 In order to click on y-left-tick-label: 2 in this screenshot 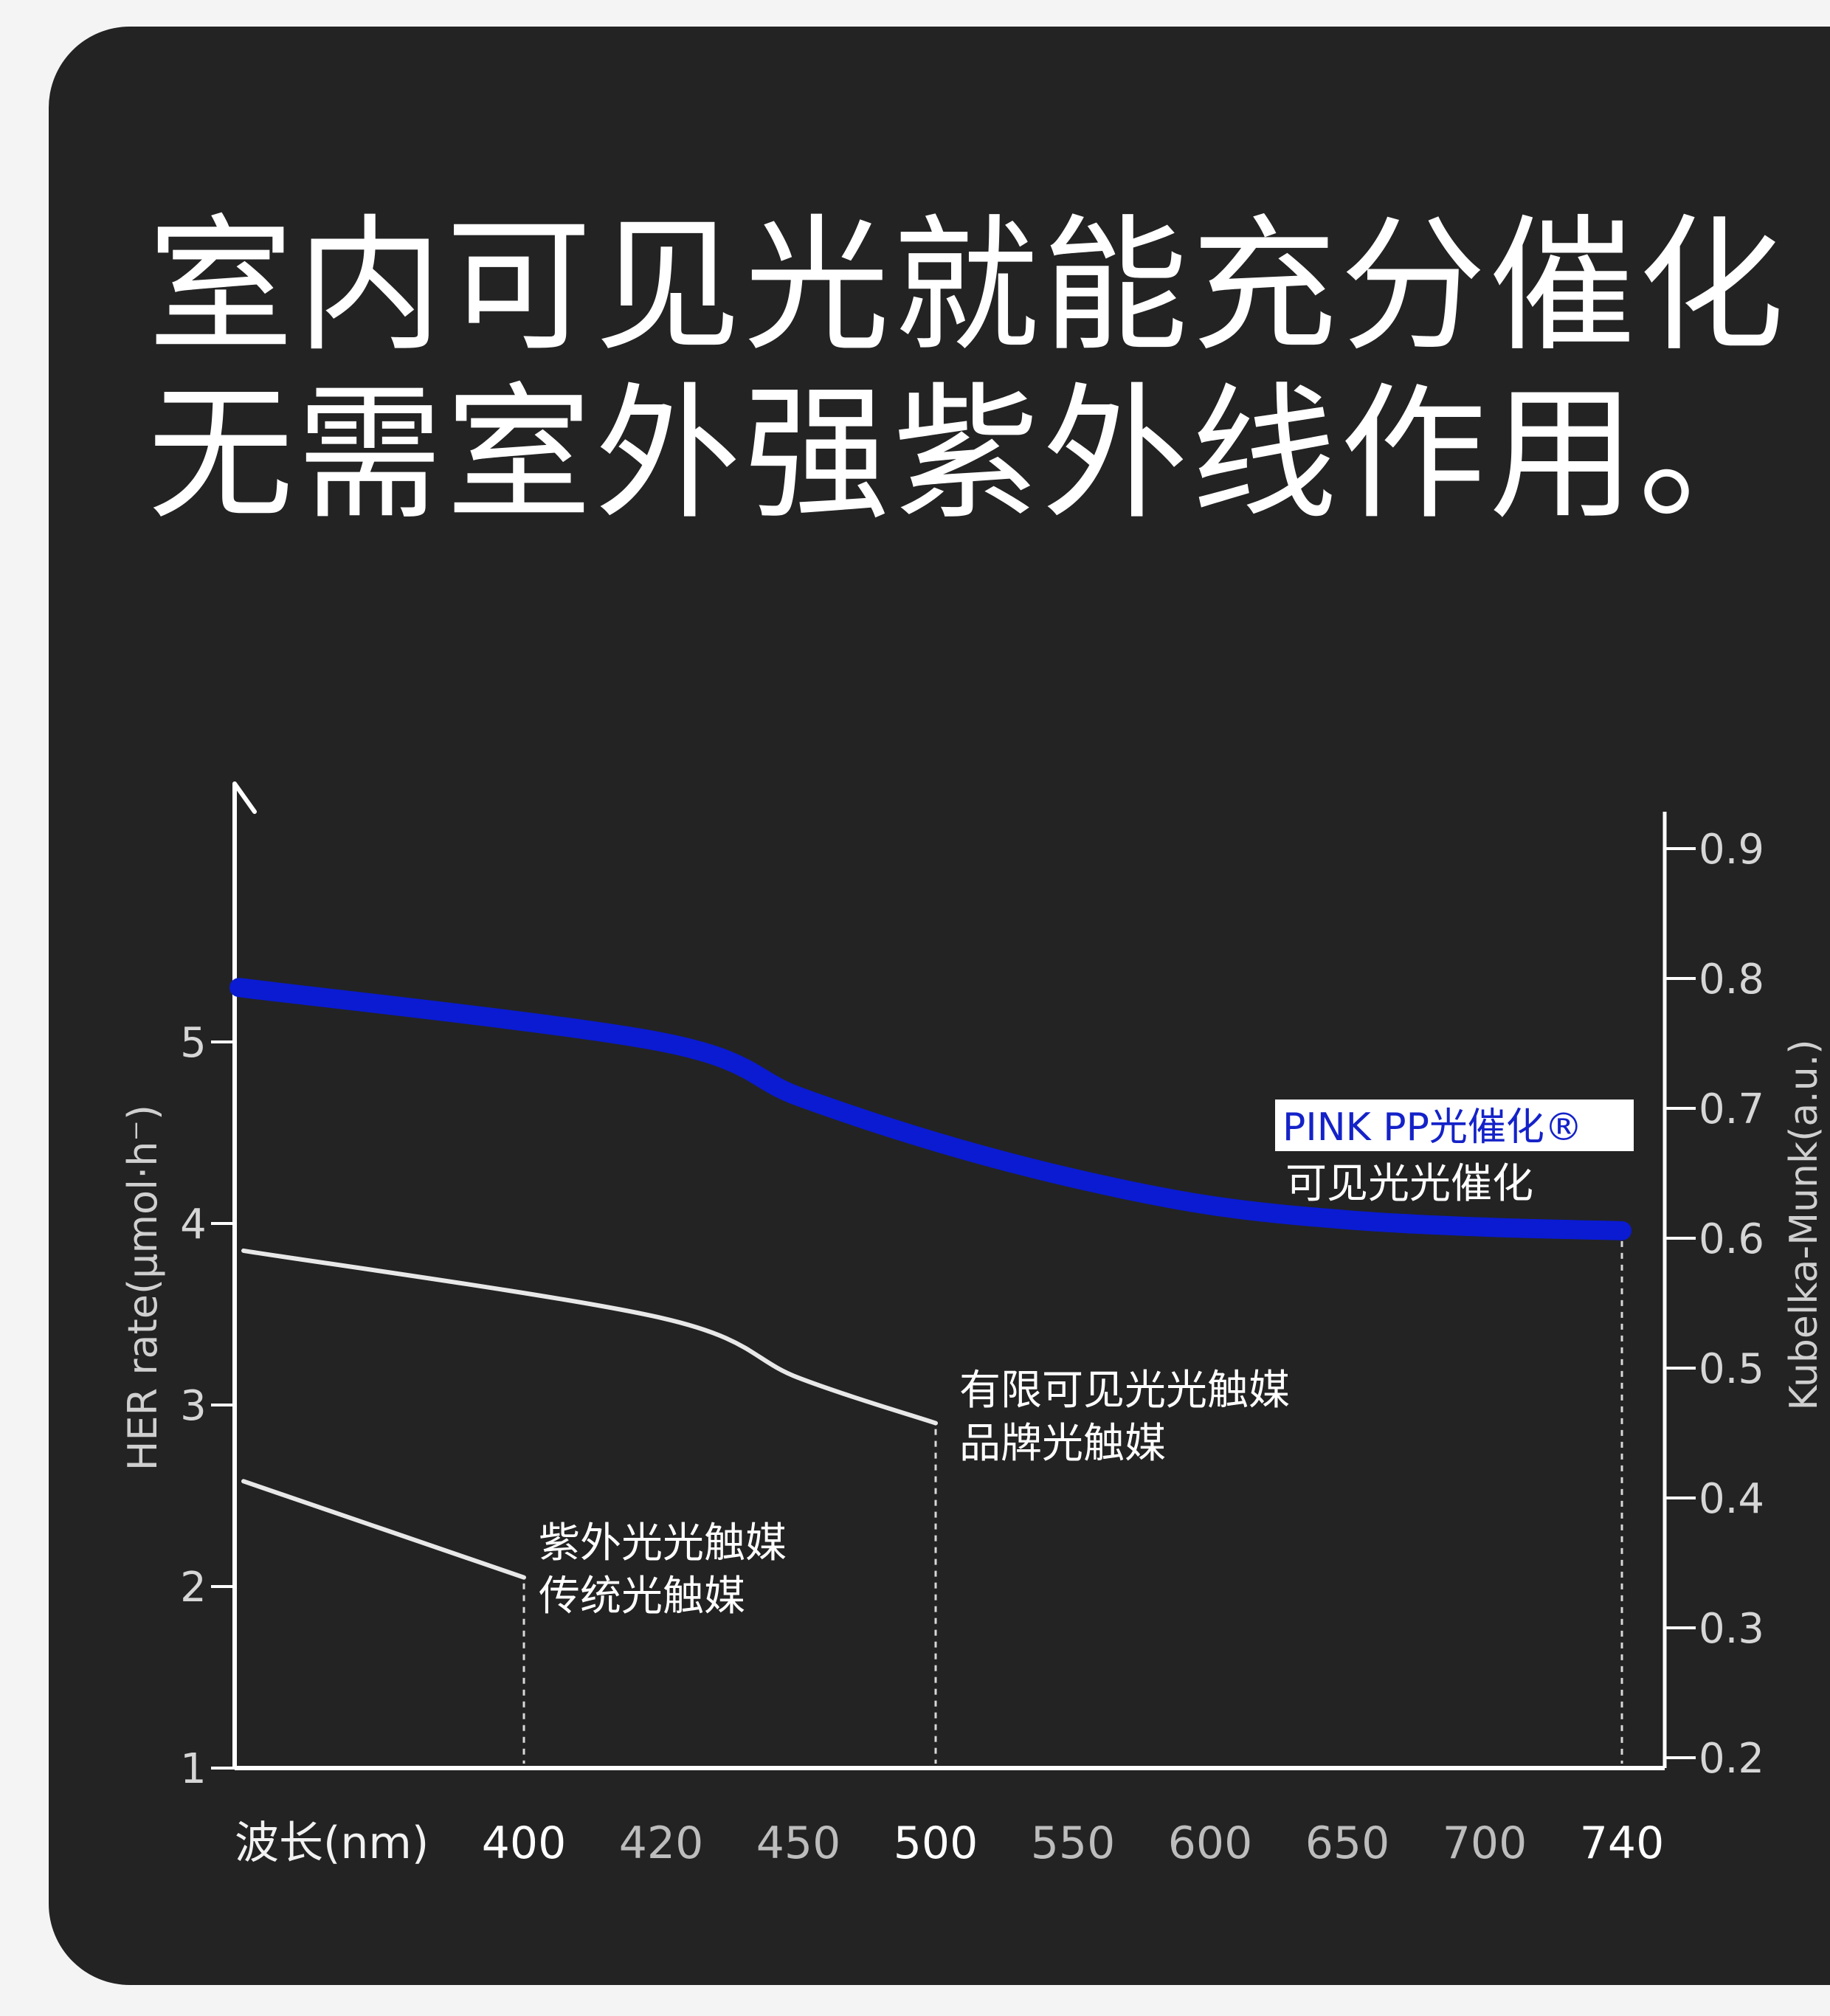, I will do `click(193, 1588)`.